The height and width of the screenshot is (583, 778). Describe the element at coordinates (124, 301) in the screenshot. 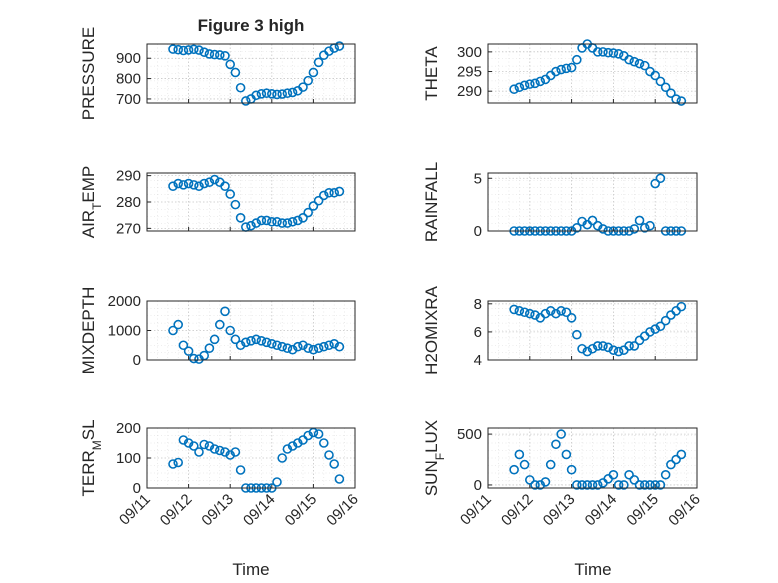

I see `y-tick-label: 2000` at that location.